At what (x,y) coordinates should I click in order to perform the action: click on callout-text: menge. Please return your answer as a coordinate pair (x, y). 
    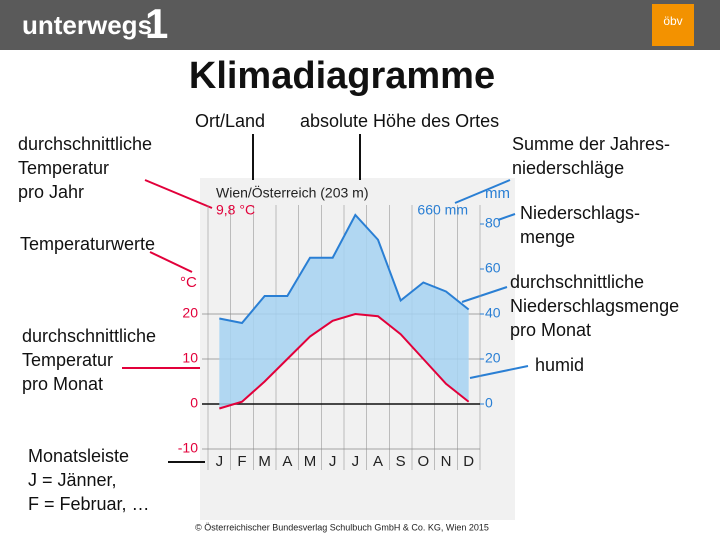
    Looking at the image, I should click on (547, 237).